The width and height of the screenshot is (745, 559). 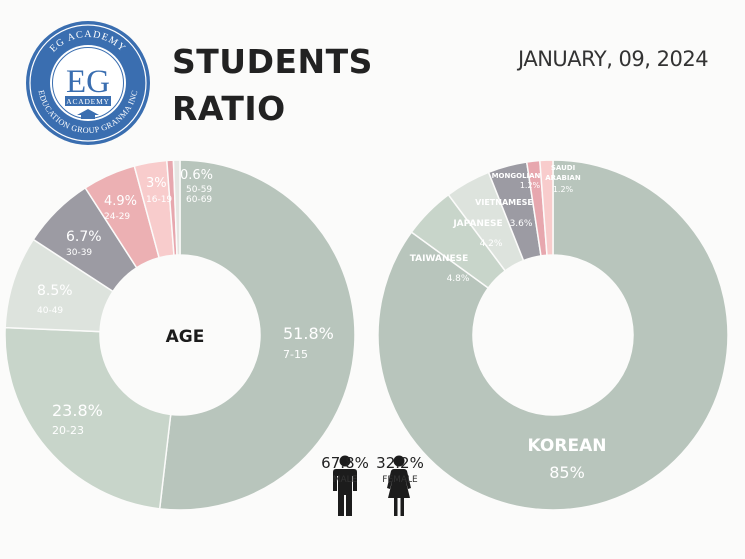 What do you see at coordinates (88, 101) in the screenshot?
I see `logo-ribbon-text: ACADEMY` at bounding box center [88, 101].